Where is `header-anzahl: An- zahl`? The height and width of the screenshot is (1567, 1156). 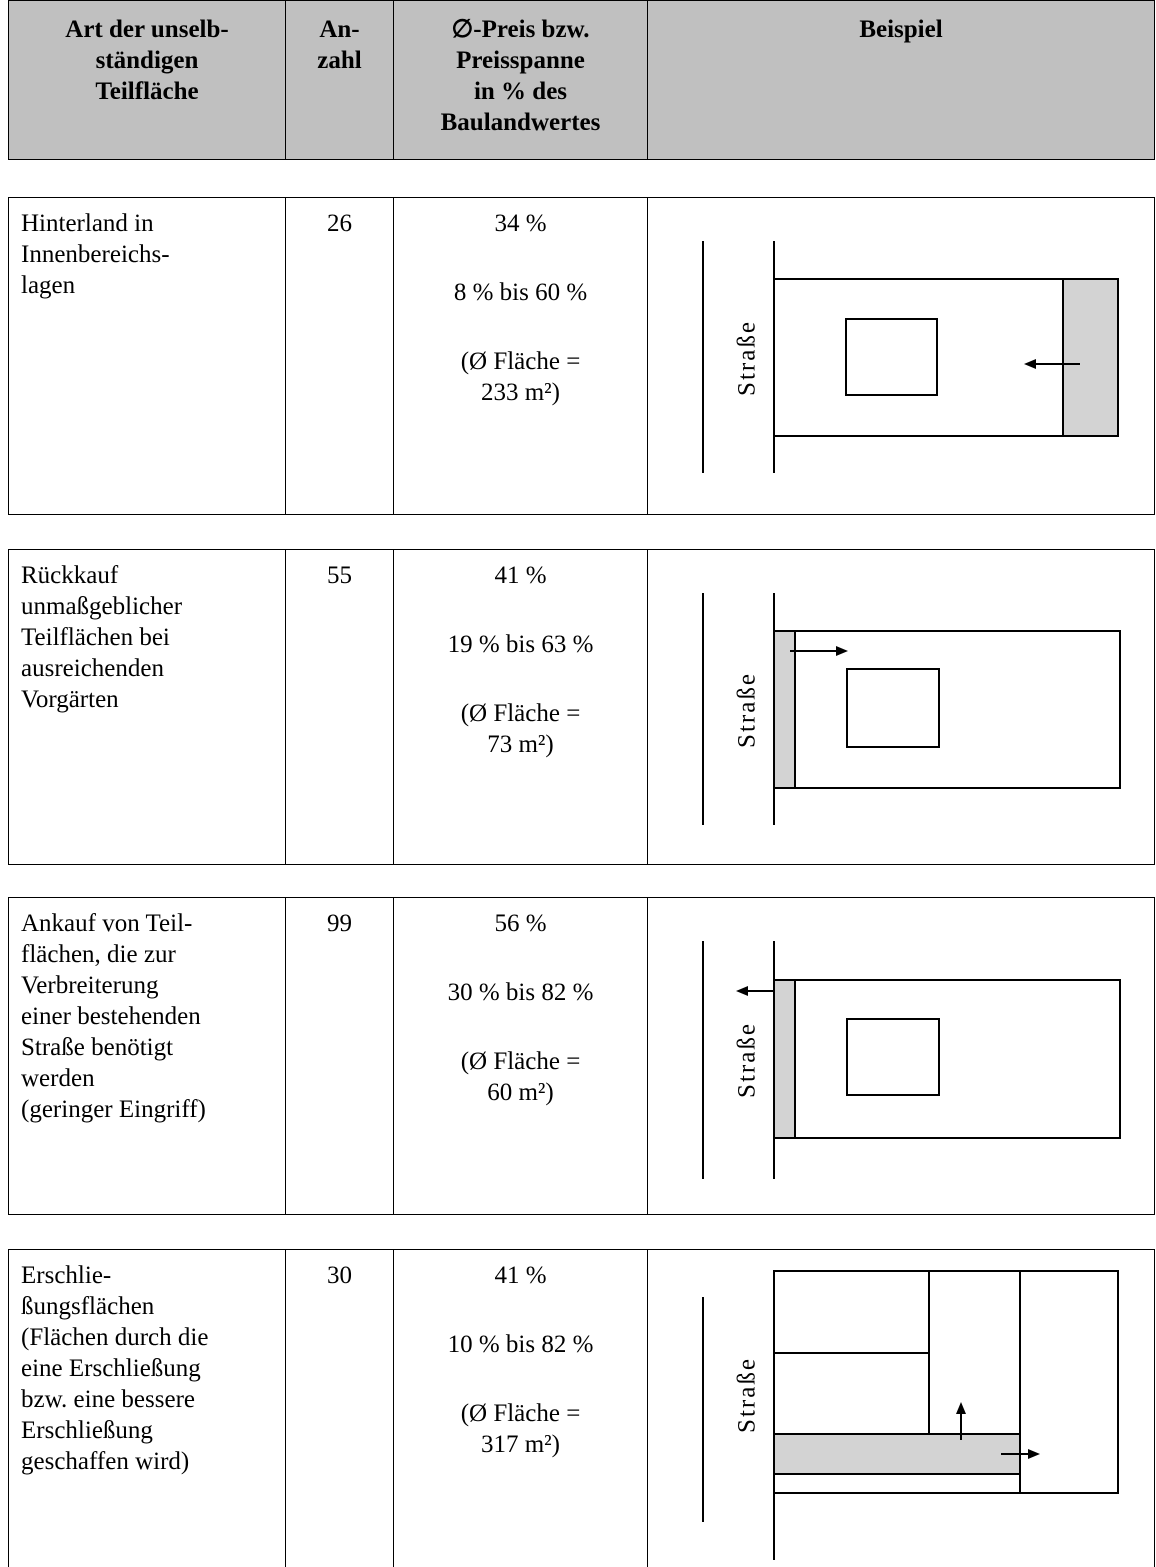 header-anzahl: An- zahl is located at coordinates (340, 80).